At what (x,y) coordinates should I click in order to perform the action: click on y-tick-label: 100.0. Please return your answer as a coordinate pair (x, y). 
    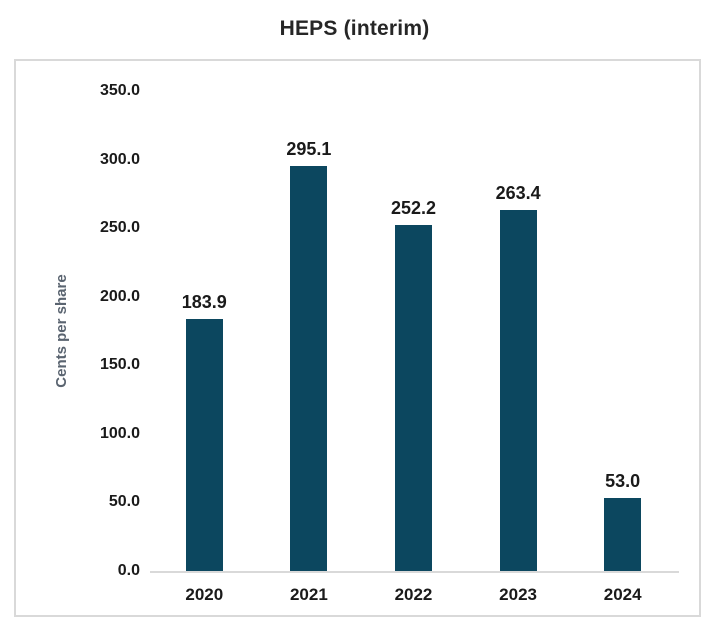
    Looking at the image, I should click on (119, 433).